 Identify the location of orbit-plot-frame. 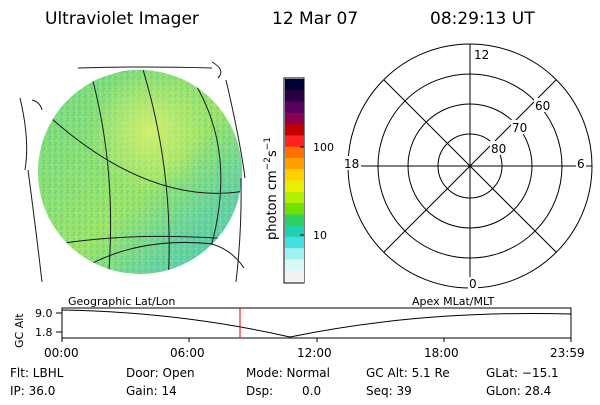
(316, 323).